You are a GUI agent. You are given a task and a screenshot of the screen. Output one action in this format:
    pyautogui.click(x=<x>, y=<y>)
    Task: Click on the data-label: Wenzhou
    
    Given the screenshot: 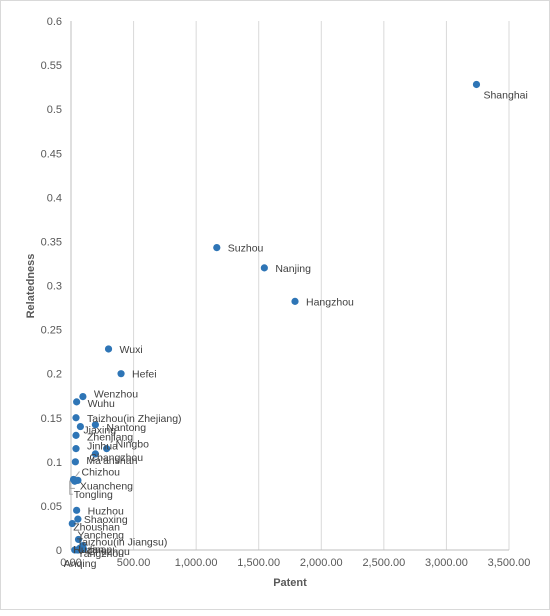 What is the action you would take?
    pyautogui.click(x=116, y=395)
    